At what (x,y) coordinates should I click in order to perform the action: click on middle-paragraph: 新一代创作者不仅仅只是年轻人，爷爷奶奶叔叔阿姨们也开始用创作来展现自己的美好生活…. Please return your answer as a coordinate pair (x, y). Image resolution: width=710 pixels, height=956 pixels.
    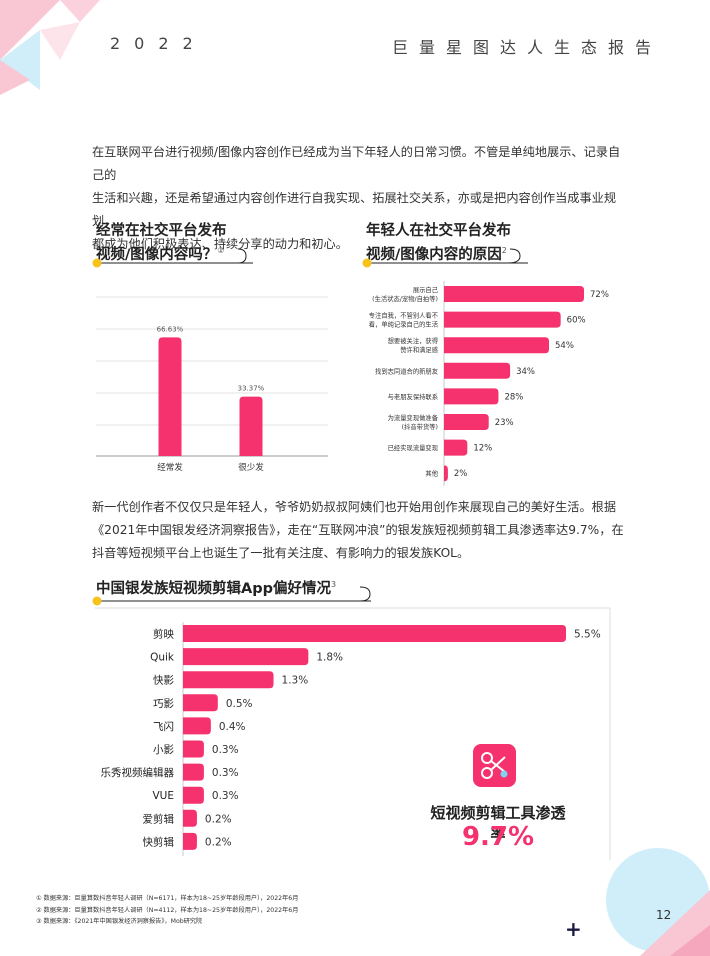
    Looking at the image, I should click on (362, 530).